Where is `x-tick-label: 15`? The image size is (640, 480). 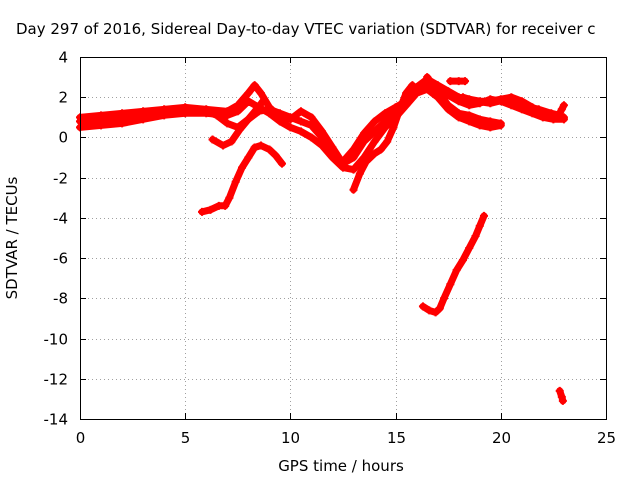 x-tick-label: 15 is located at coordinates (396, 438).